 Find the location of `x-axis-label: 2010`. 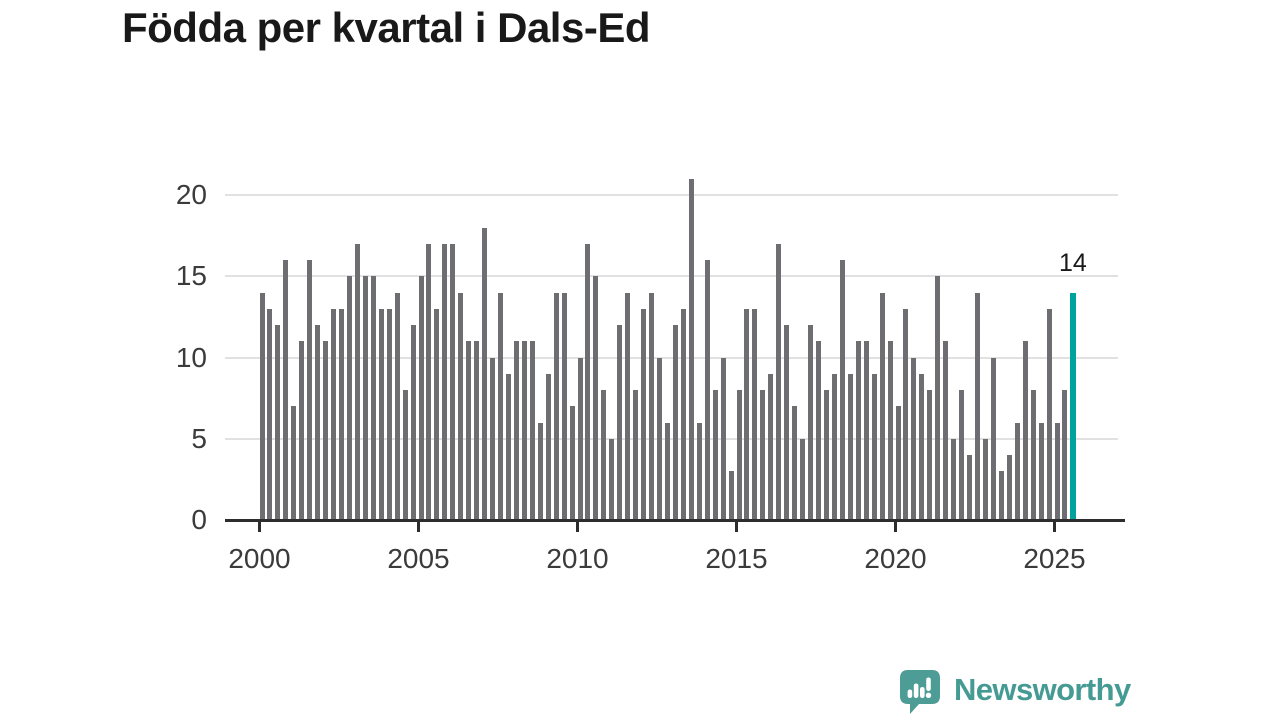

x-axis-label: 2010 is located at coordinates (577, 558).